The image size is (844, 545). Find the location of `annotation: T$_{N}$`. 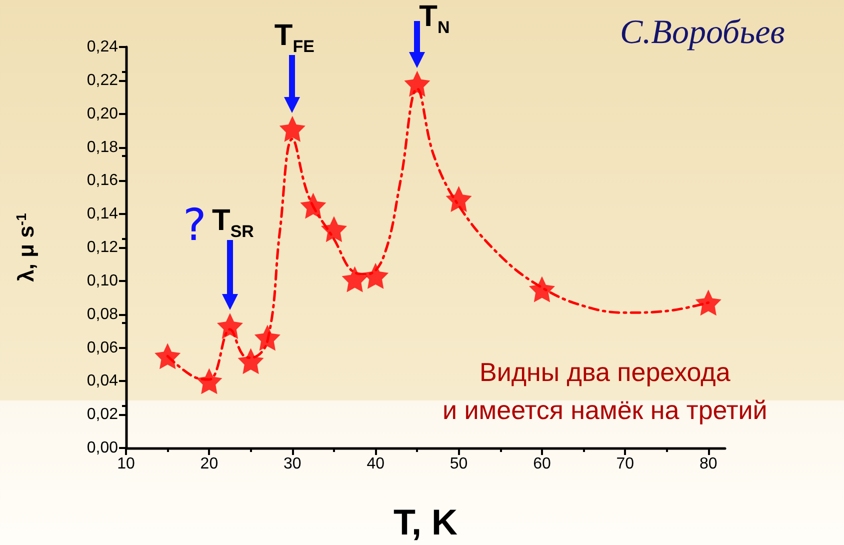

annotation: T$_{N}$ is located at coordinates (434, 19).